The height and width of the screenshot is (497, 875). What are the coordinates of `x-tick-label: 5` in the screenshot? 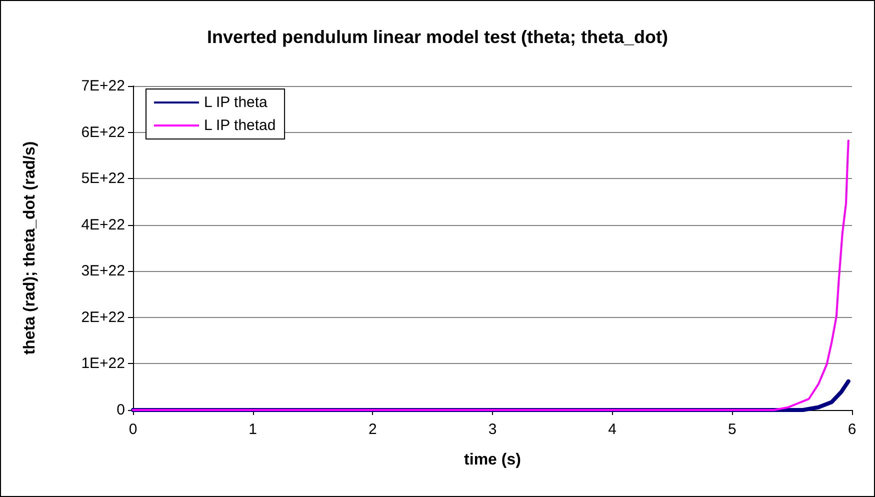 It's located at (732, 429).